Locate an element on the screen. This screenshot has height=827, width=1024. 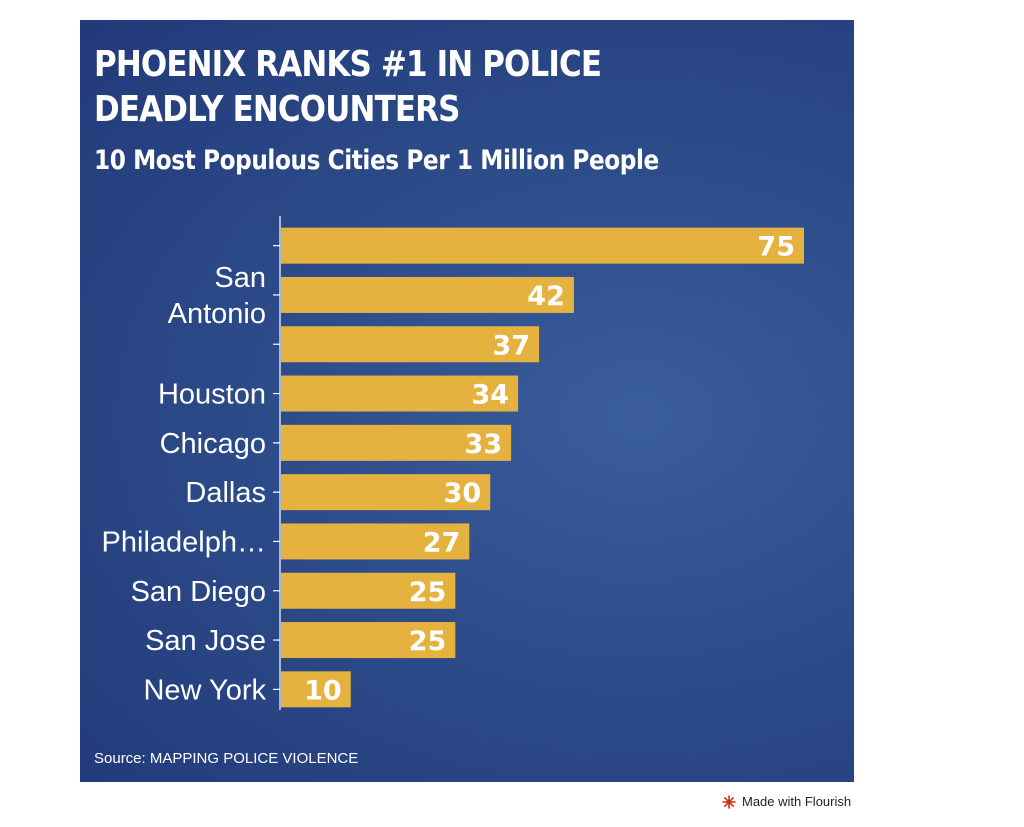
source-note: Source: MAPPING POLICE VIOLENCE is located at coordinates (226, 758).